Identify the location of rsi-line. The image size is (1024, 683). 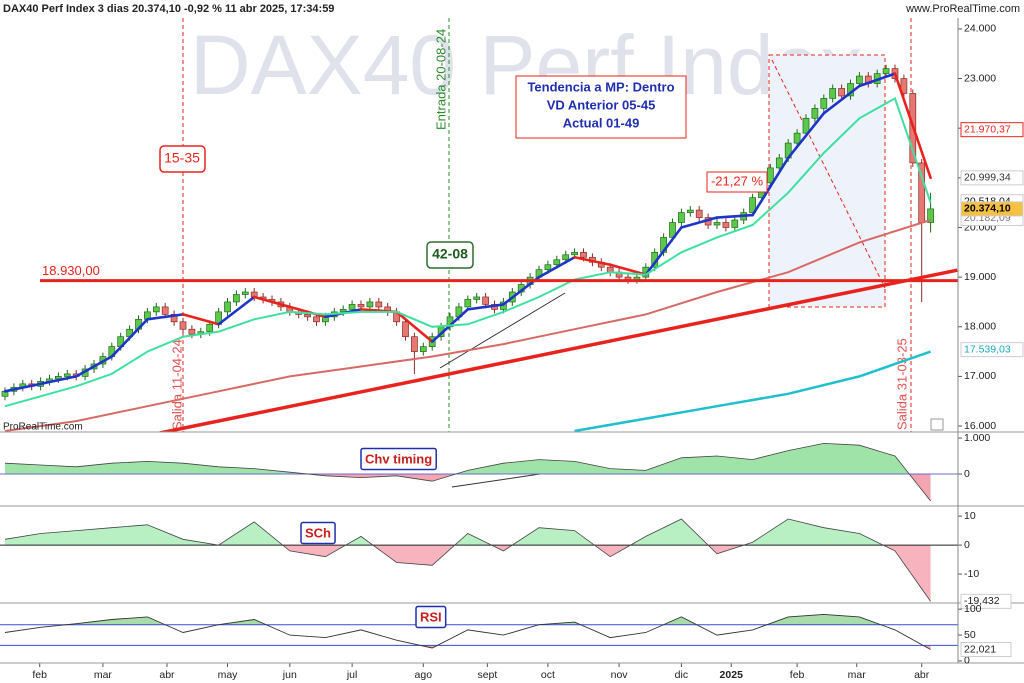
(467, 631).